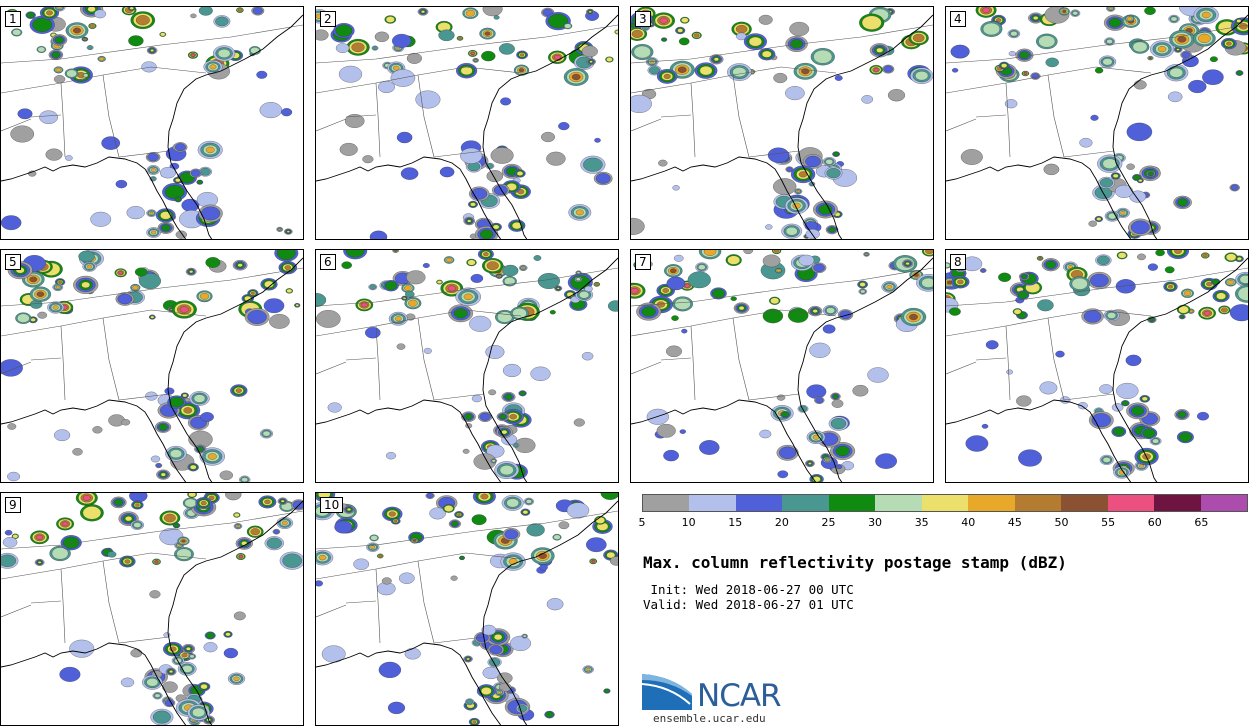 The width and height of the screenshot is (1260, 728). I want to click on member-panel-7: 7, so click(782, 366).